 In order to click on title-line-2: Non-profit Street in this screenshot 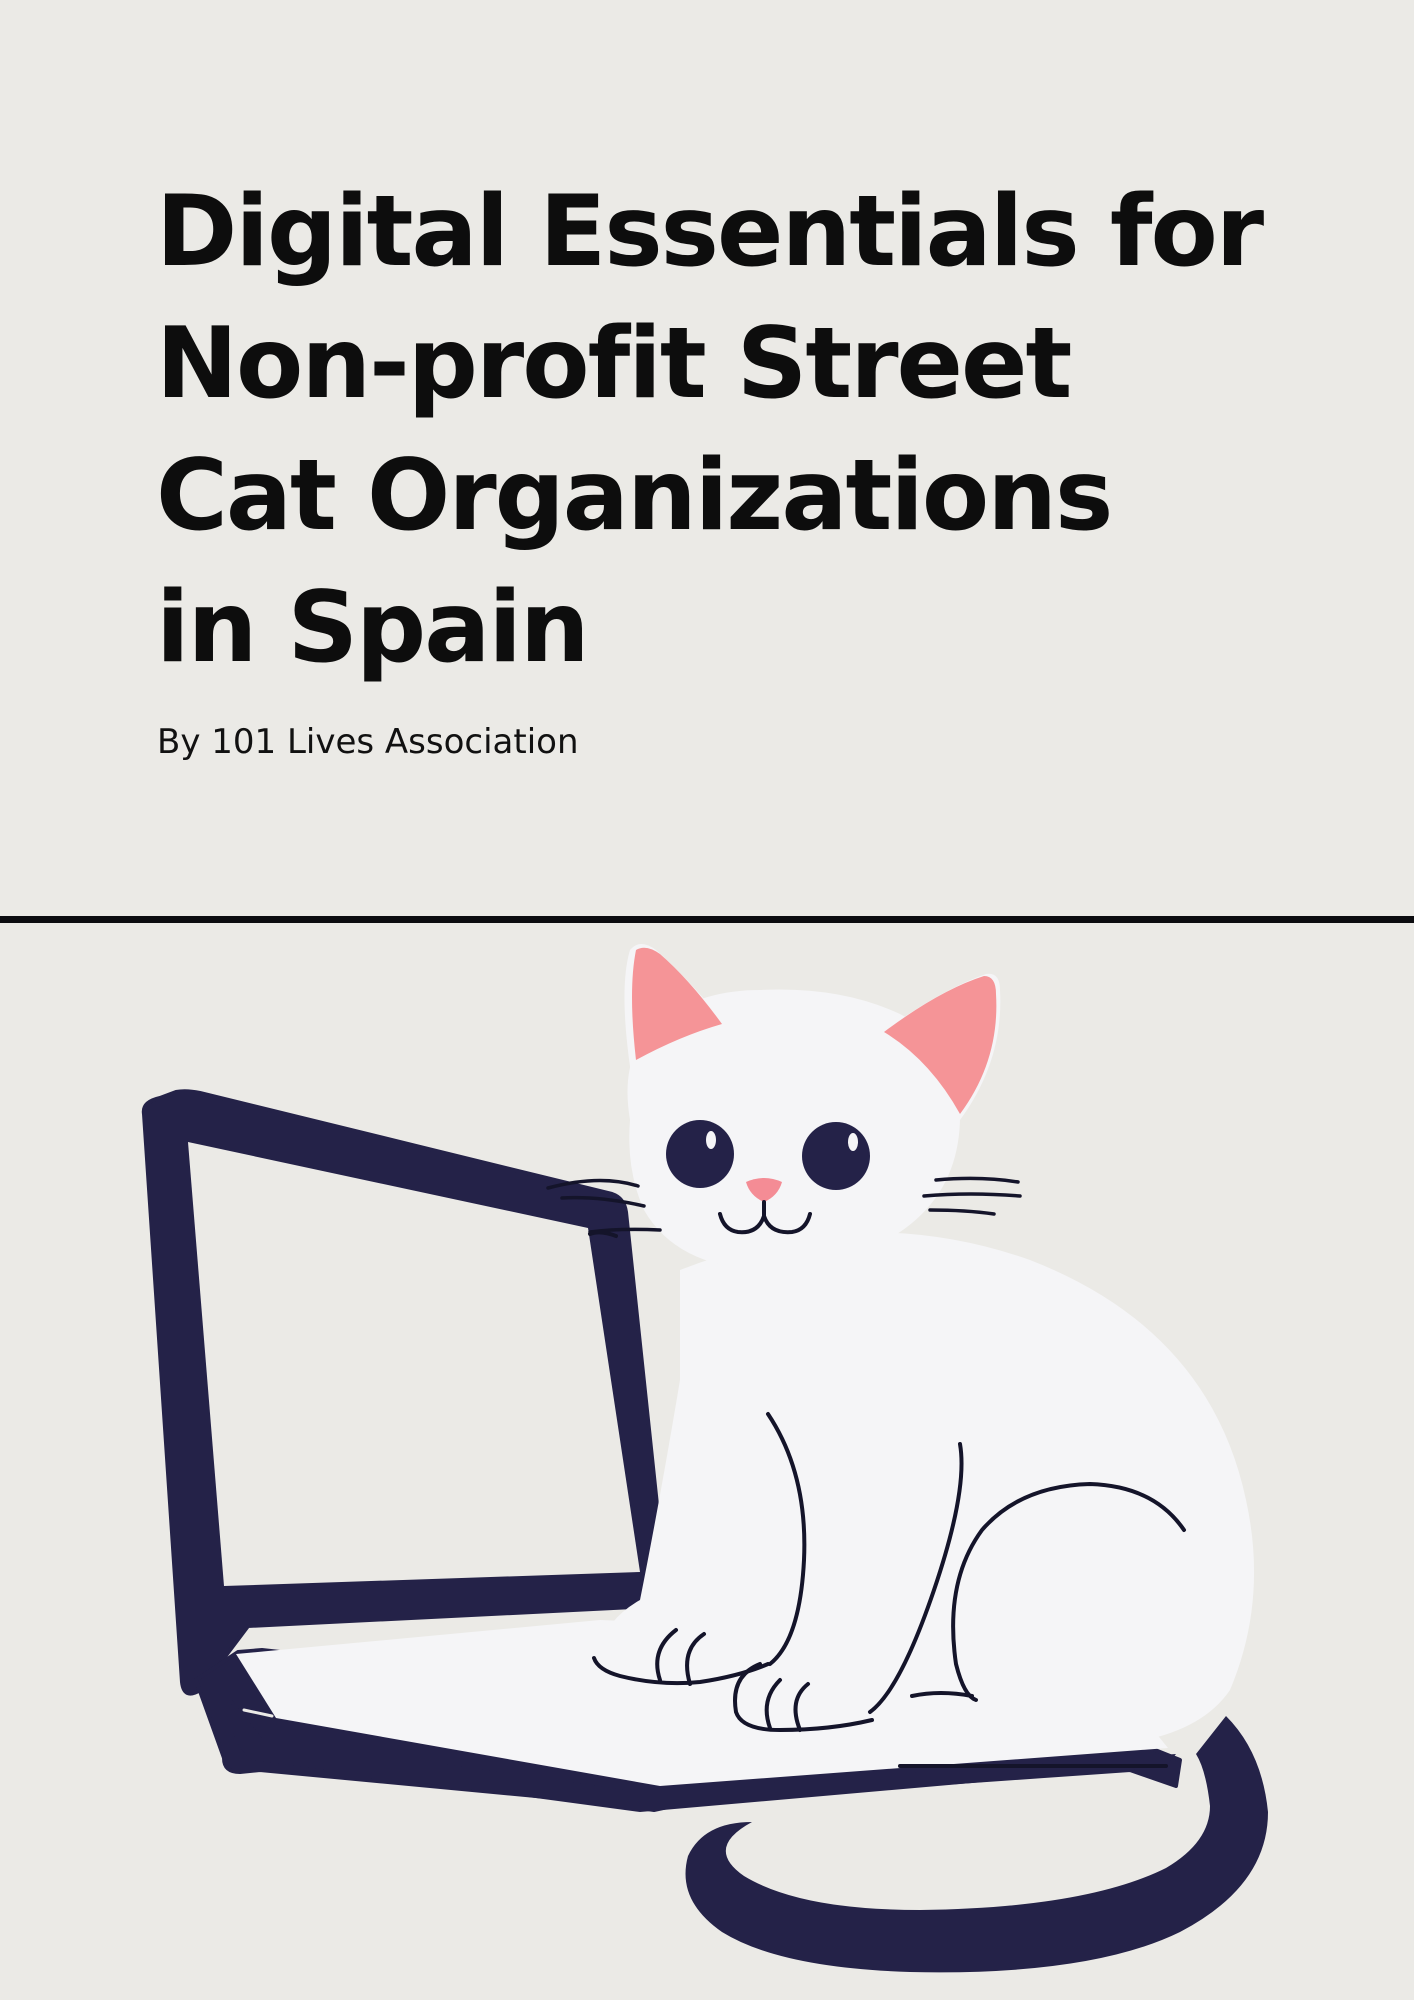, I will do `click(614, 364)`.